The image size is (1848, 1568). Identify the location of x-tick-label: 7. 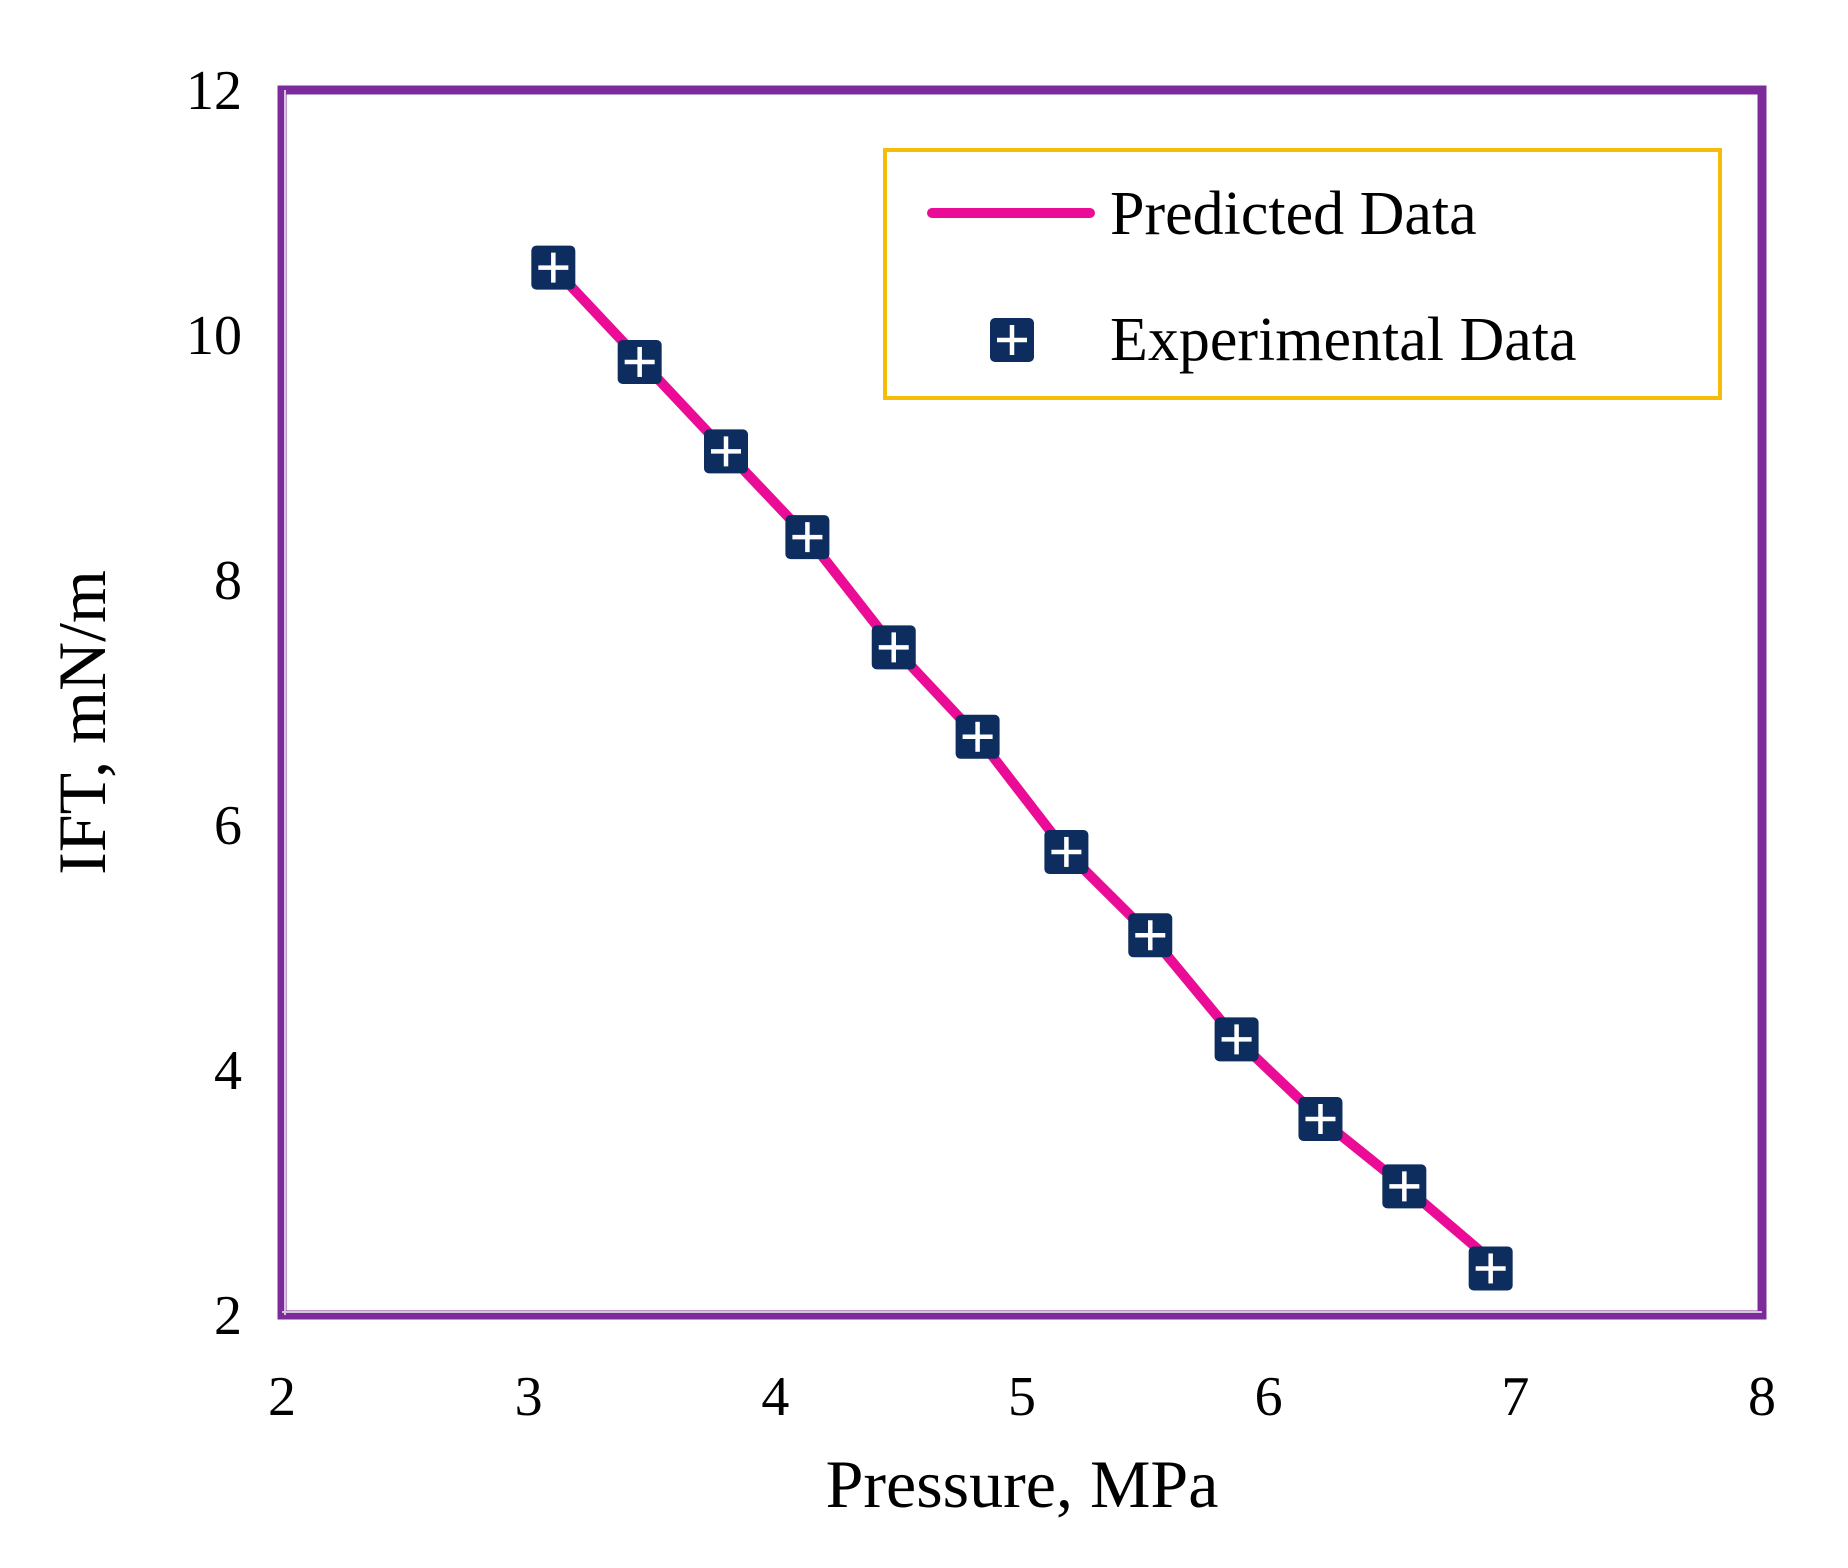
(1515, 1397).